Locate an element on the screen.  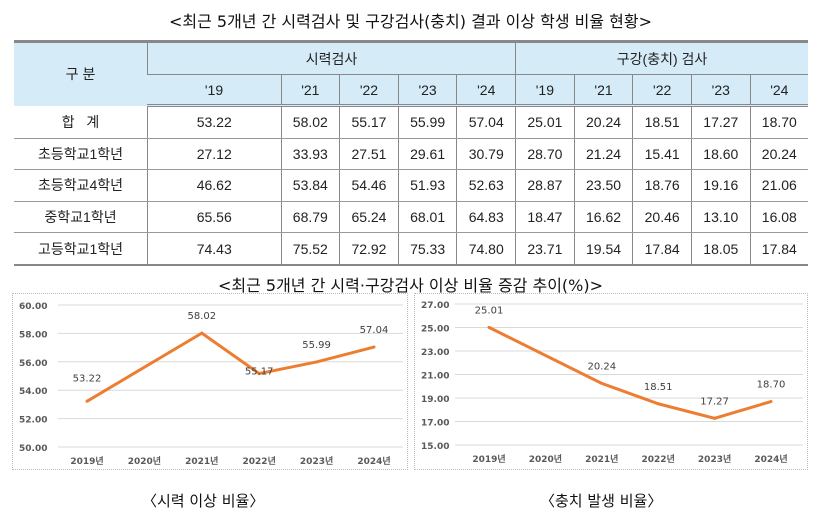
data-label: 18.70 is located at coordinates (771, 385).